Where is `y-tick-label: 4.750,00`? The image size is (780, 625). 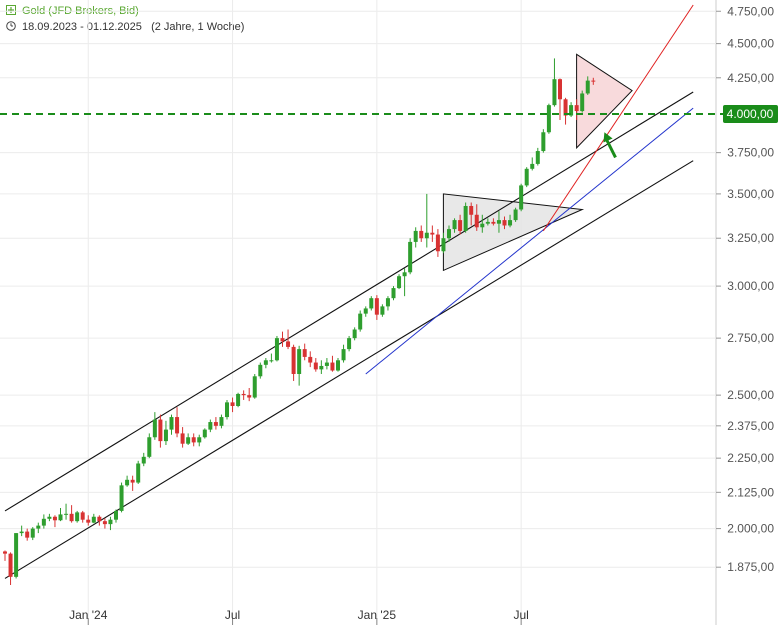 y-tick-label: 4.750,00 is located at coordinates (750, 11).